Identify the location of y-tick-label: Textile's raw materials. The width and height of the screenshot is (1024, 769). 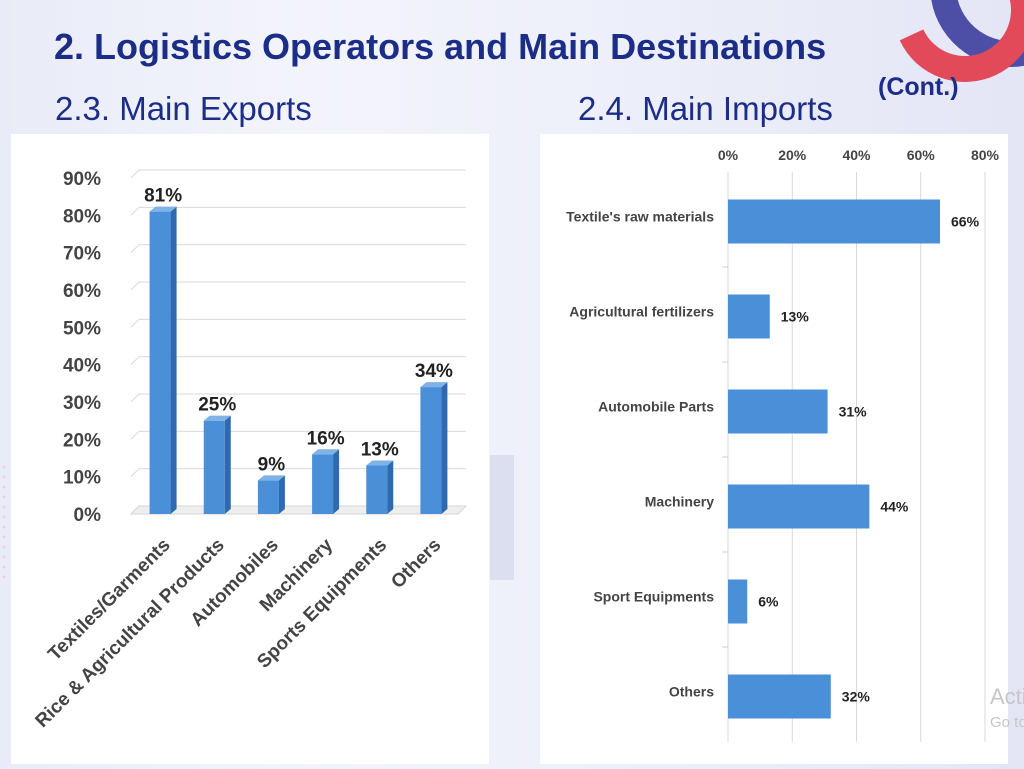
(640, 217).